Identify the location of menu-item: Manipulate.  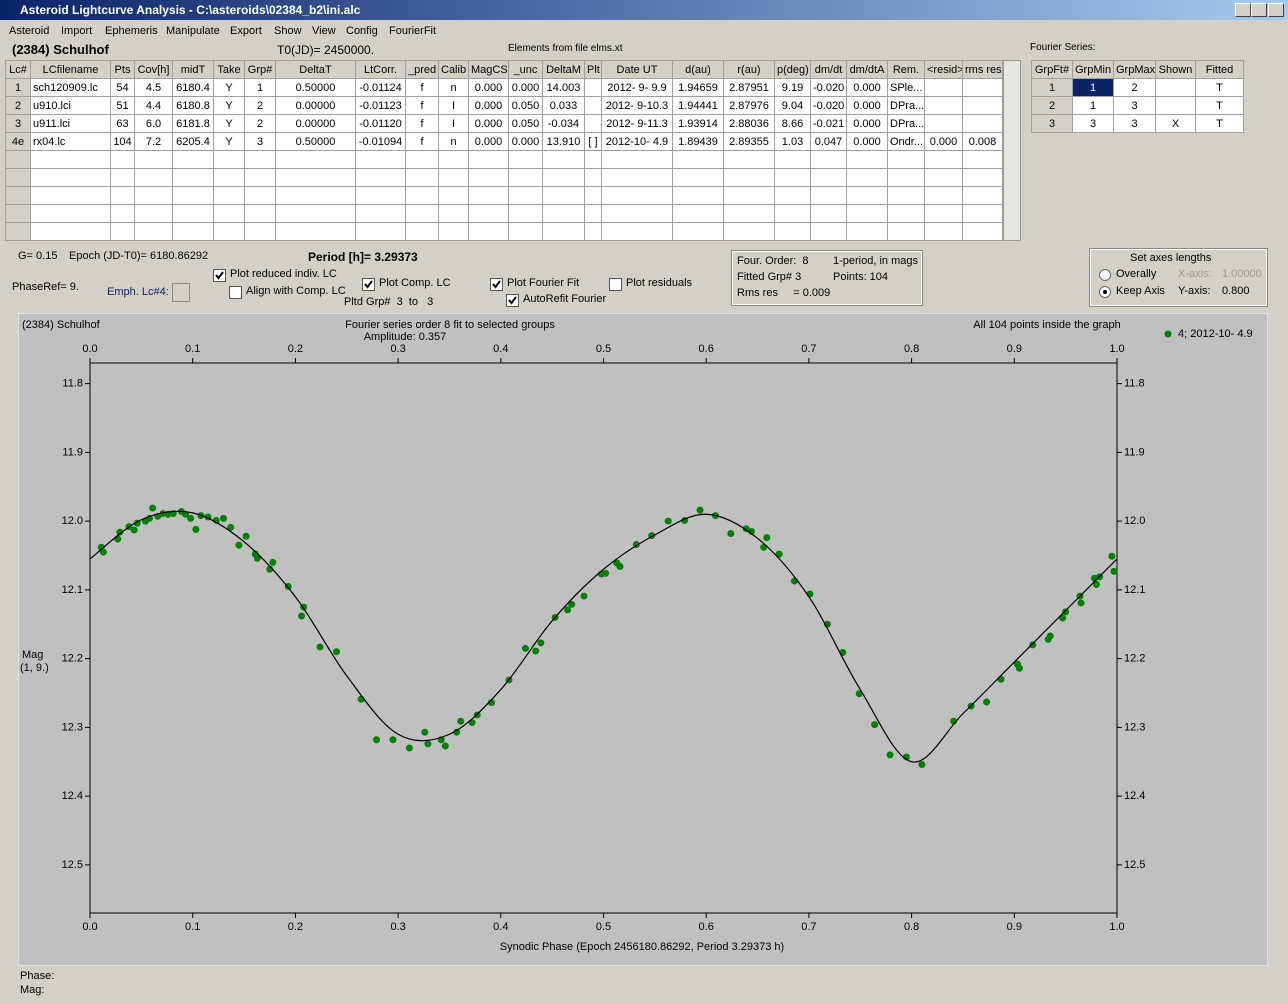
(193, 31).